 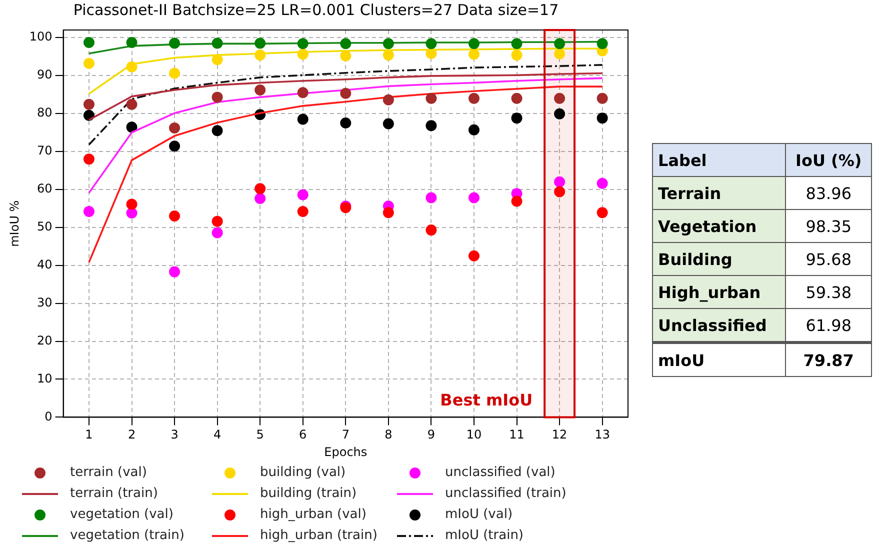 What do you see at coordinates (44, 378) in the screenshot?
I see `y-tick-label: 10` at bounding box center [44, 378].